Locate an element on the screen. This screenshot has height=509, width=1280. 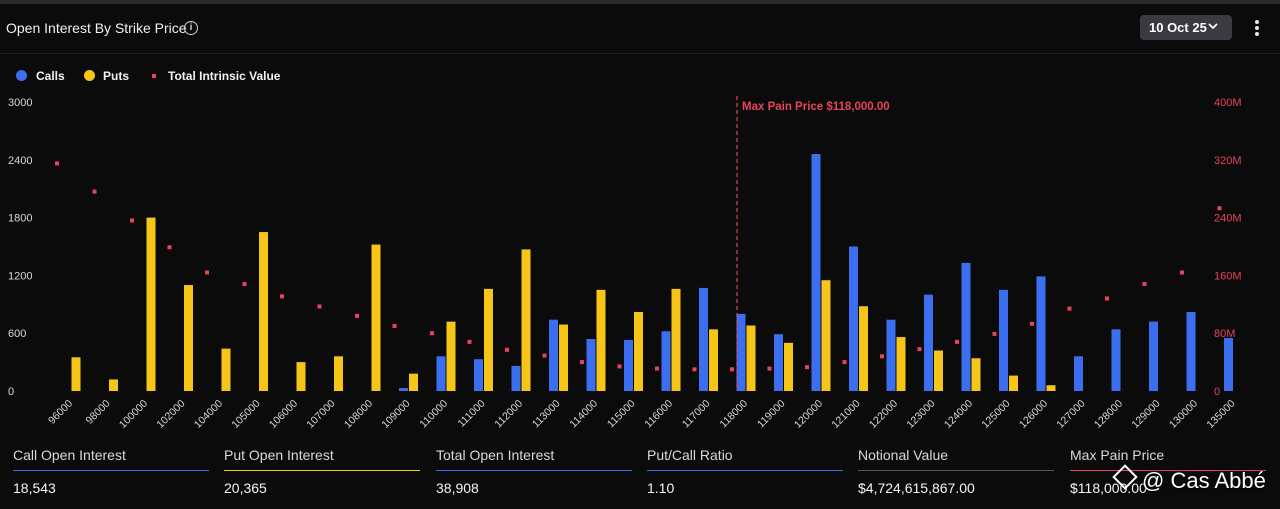
stat-value: $4,724,615,867.00 is located at coordinates (916, 488).